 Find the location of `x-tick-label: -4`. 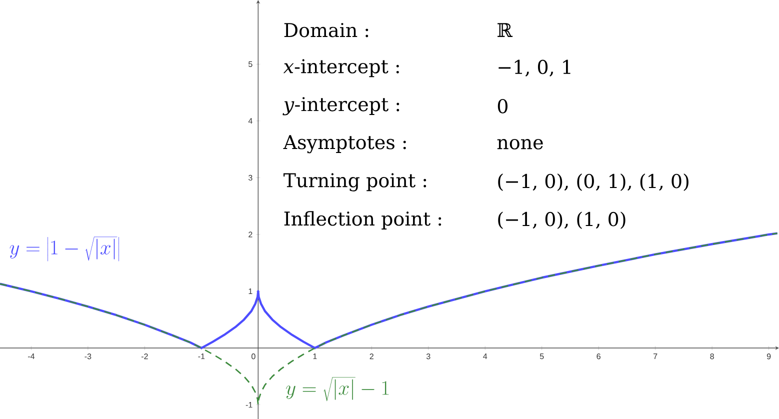

x-tick-label: -4 is located at coordinates (31, 357).